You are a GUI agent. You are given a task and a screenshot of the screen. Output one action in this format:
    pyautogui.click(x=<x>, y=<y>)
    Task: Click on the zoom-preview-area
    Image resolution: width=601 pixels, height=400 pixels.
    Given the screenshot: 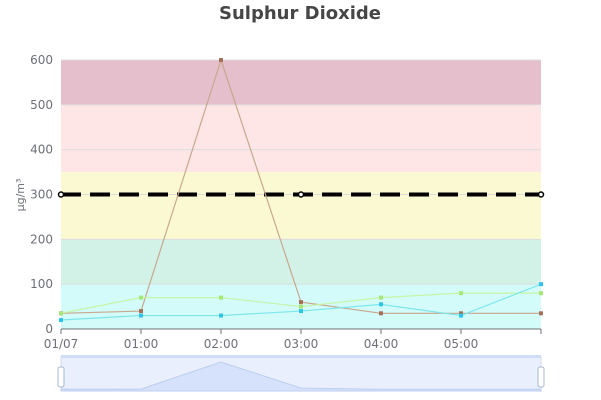 What is the action you would take?
    pyautogui.click(x=301, y=376)
    